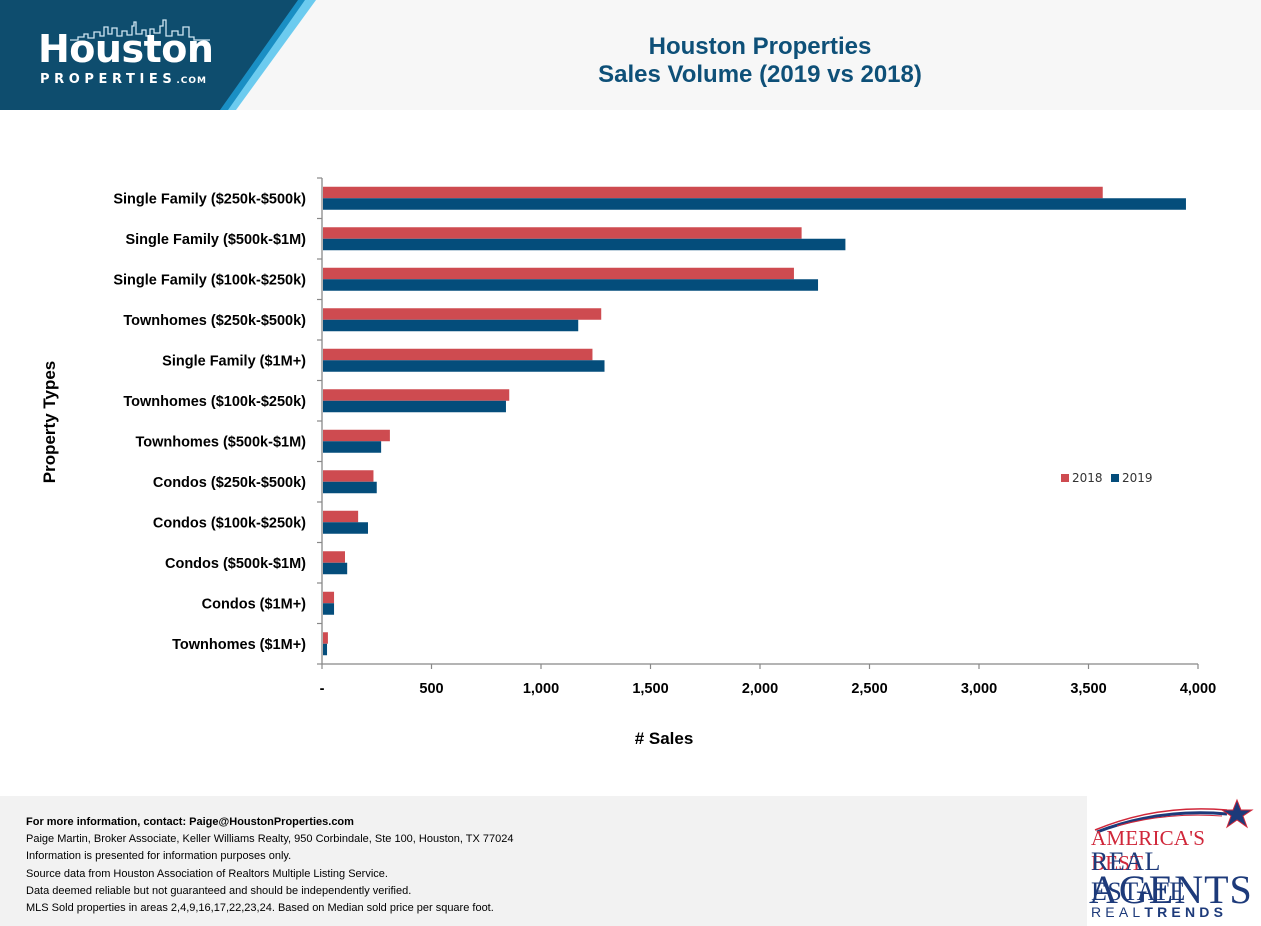 The width and height of the screenshot is (1261, 926). What do you see at coordinates (541, 689) in the screenshot?
I see `x-tick-label: 1,000` at bounding box center [541, 689].